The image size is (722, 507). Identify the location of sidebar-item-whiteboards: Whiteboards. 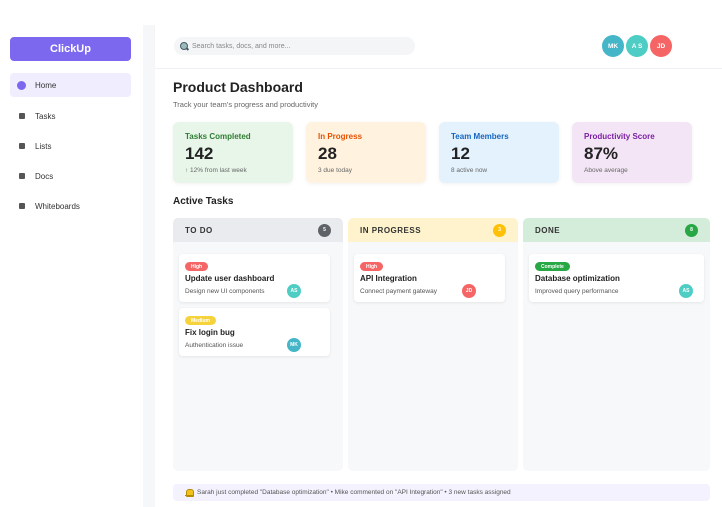
(70, 206).